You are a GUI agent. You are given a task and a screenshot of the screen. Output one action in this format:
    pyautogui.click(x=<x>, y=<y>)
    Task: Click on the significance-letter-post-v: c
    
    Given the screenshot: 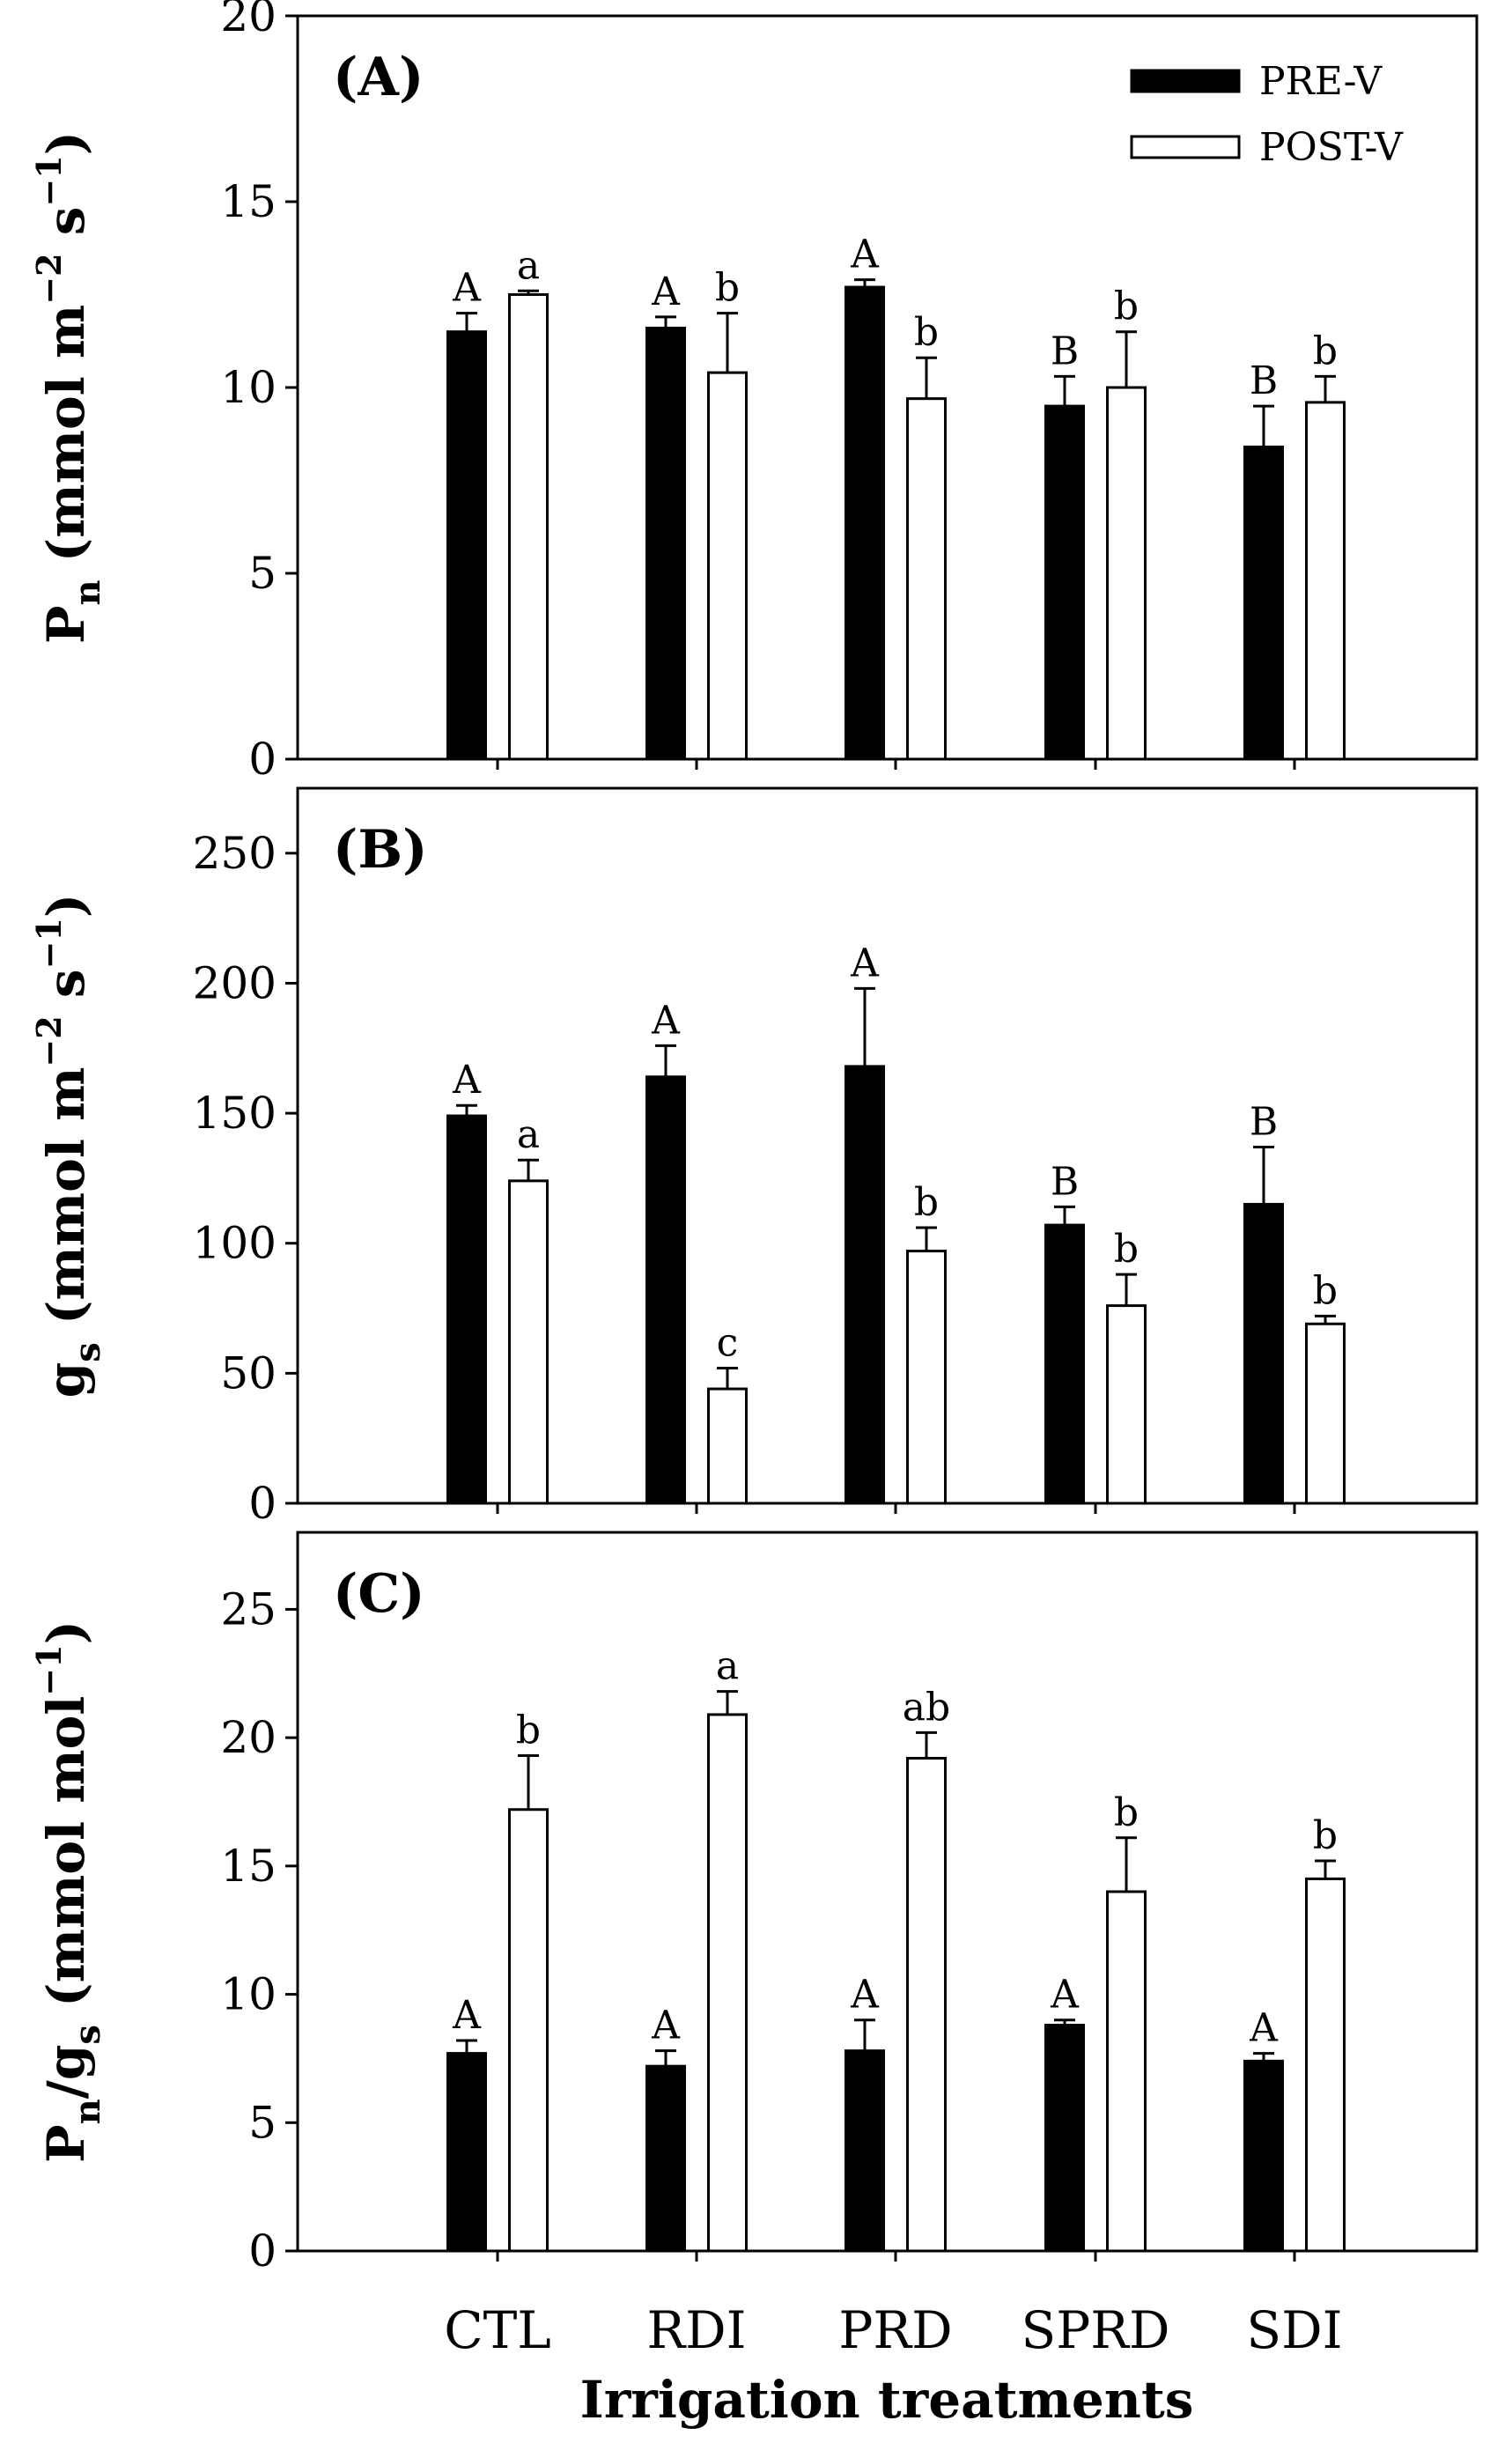 What is the action you would take?
    pyautogui.click(x=728, y=1343)
    